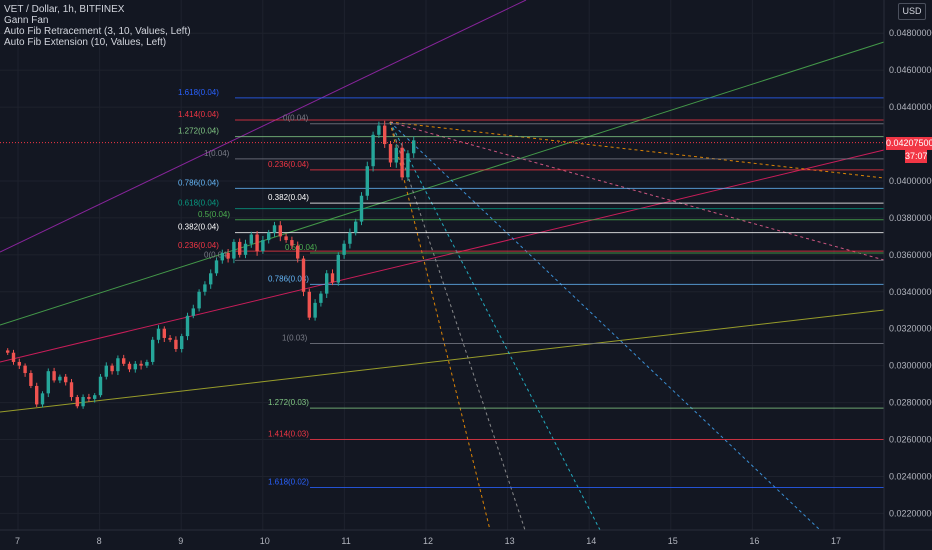  I want to click on currency-button: USD, so click(912, 11).